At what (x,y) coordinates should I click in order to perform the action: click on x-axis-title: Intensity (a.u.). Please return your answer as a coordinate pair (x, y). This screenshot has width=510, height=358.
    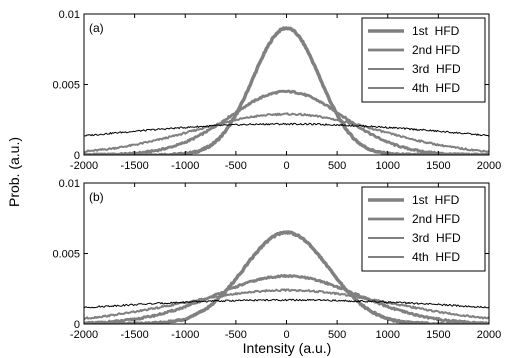
    Looking at the image, I should click on (287, 348).